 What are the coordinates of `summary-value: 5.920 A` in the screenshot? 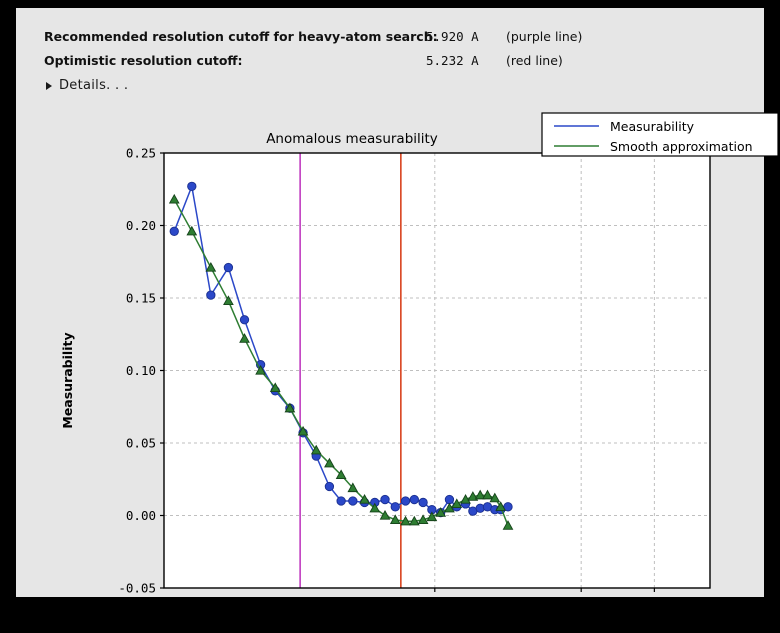 It's located at (452, 36).